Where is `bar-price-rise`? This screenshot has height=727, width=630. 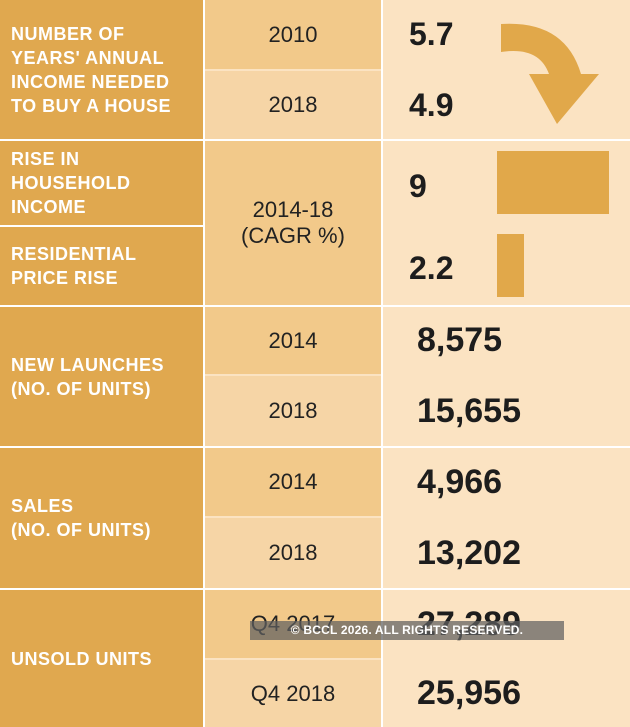
bar-price-rise is located at coordinates (510, 265).